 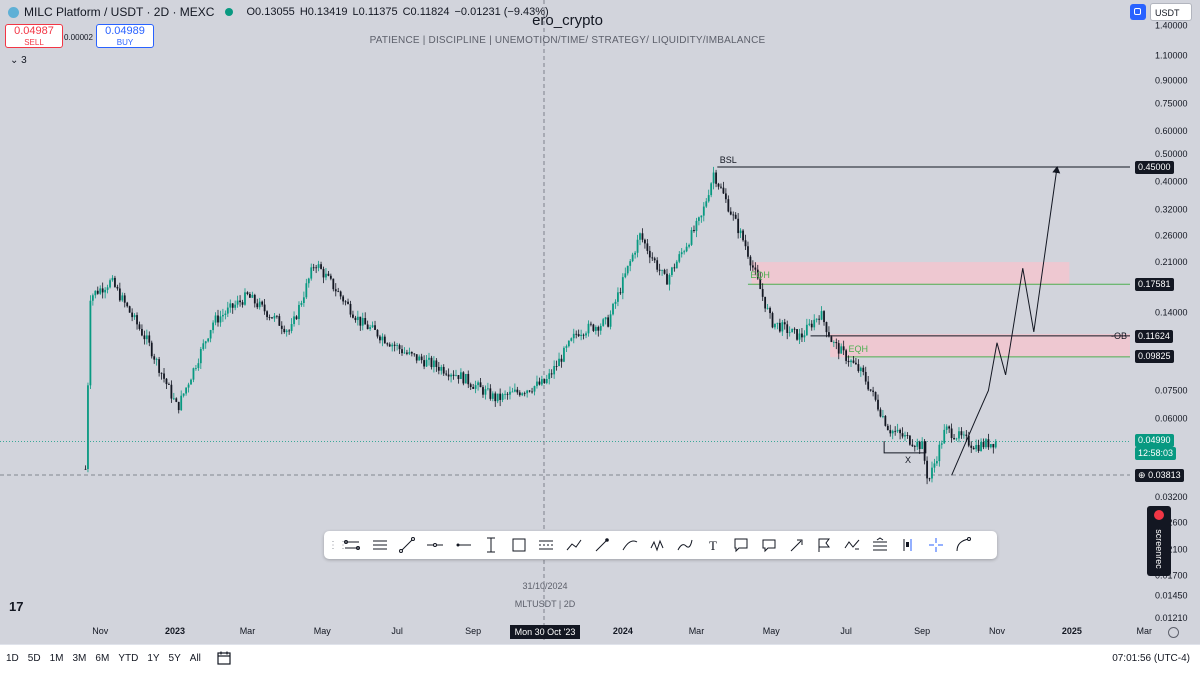 What do you see at coordinates (1138, 12) in the screenshot?
I see `compare-icon` at bounding box center [1138, 12].